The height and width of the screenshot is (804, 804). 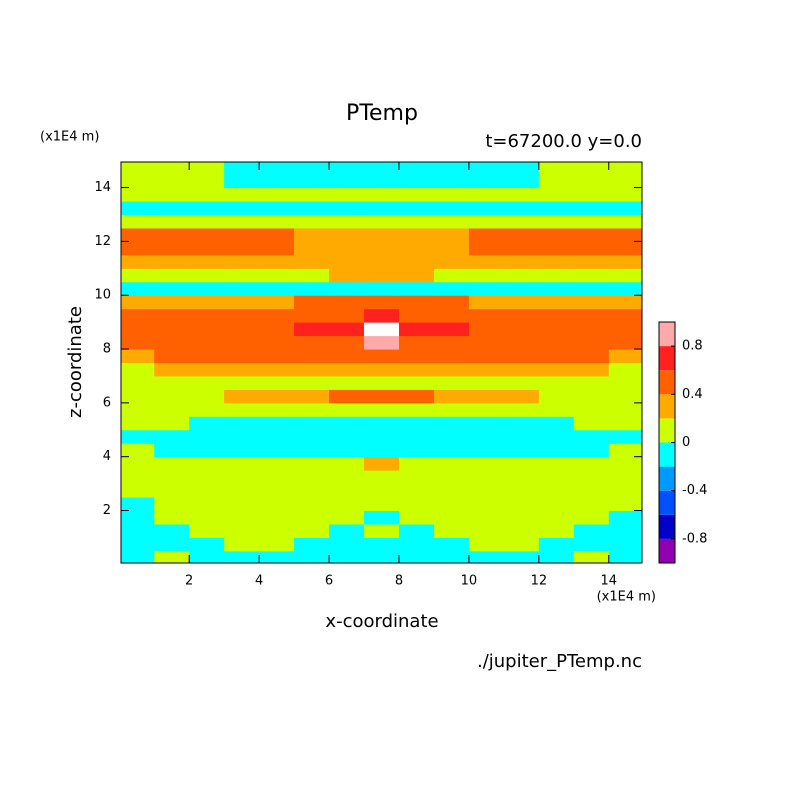 I want to click on colorbar-tick-label: 0.4, so click(x=692, y=394).